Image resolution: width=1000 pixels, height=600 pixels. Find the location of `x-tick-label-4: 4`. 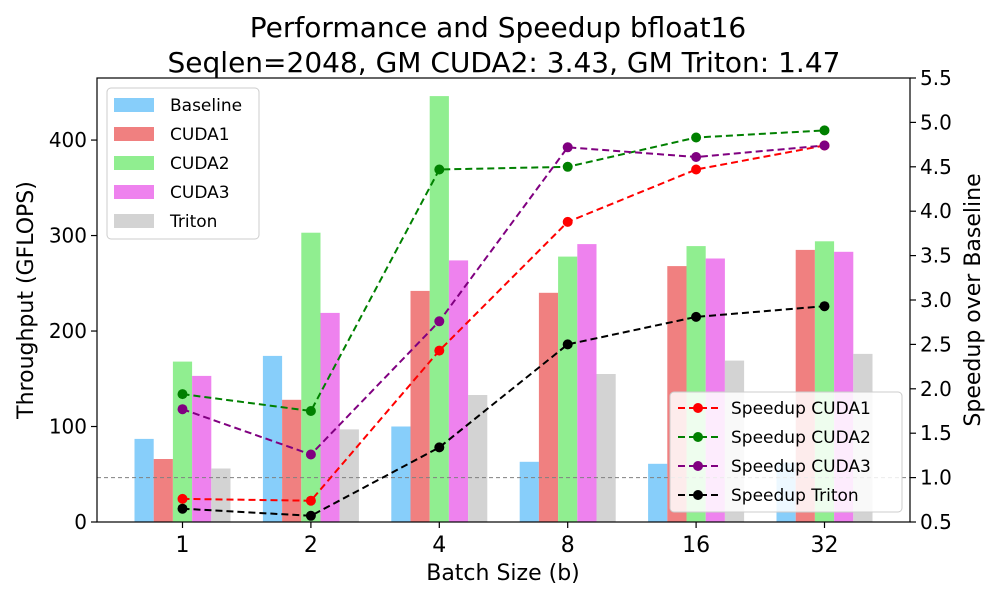

x-tick-label-4: 4 is located at coordinates (439, 545).